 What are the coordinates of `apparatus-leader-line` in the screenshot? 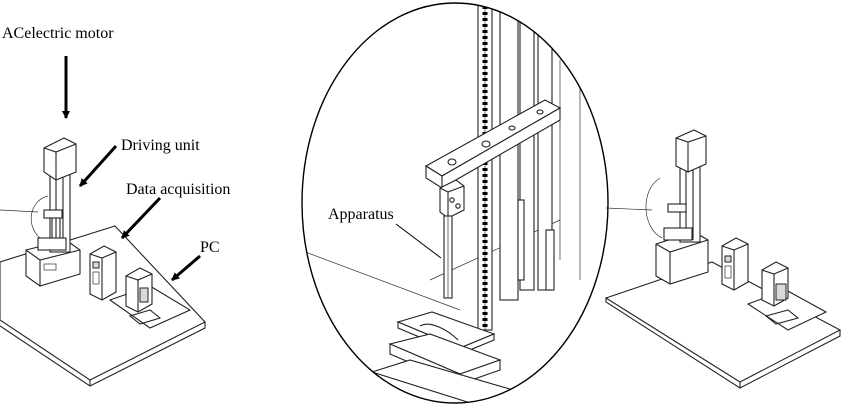 It's located at (418, 241).